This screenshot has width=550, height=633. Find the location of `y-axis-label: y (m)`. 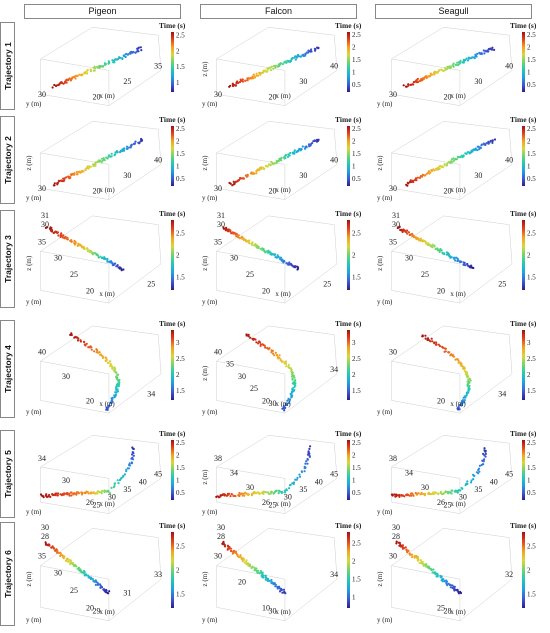

y-axis-label: y (m) is located at coordinates (34, 198).